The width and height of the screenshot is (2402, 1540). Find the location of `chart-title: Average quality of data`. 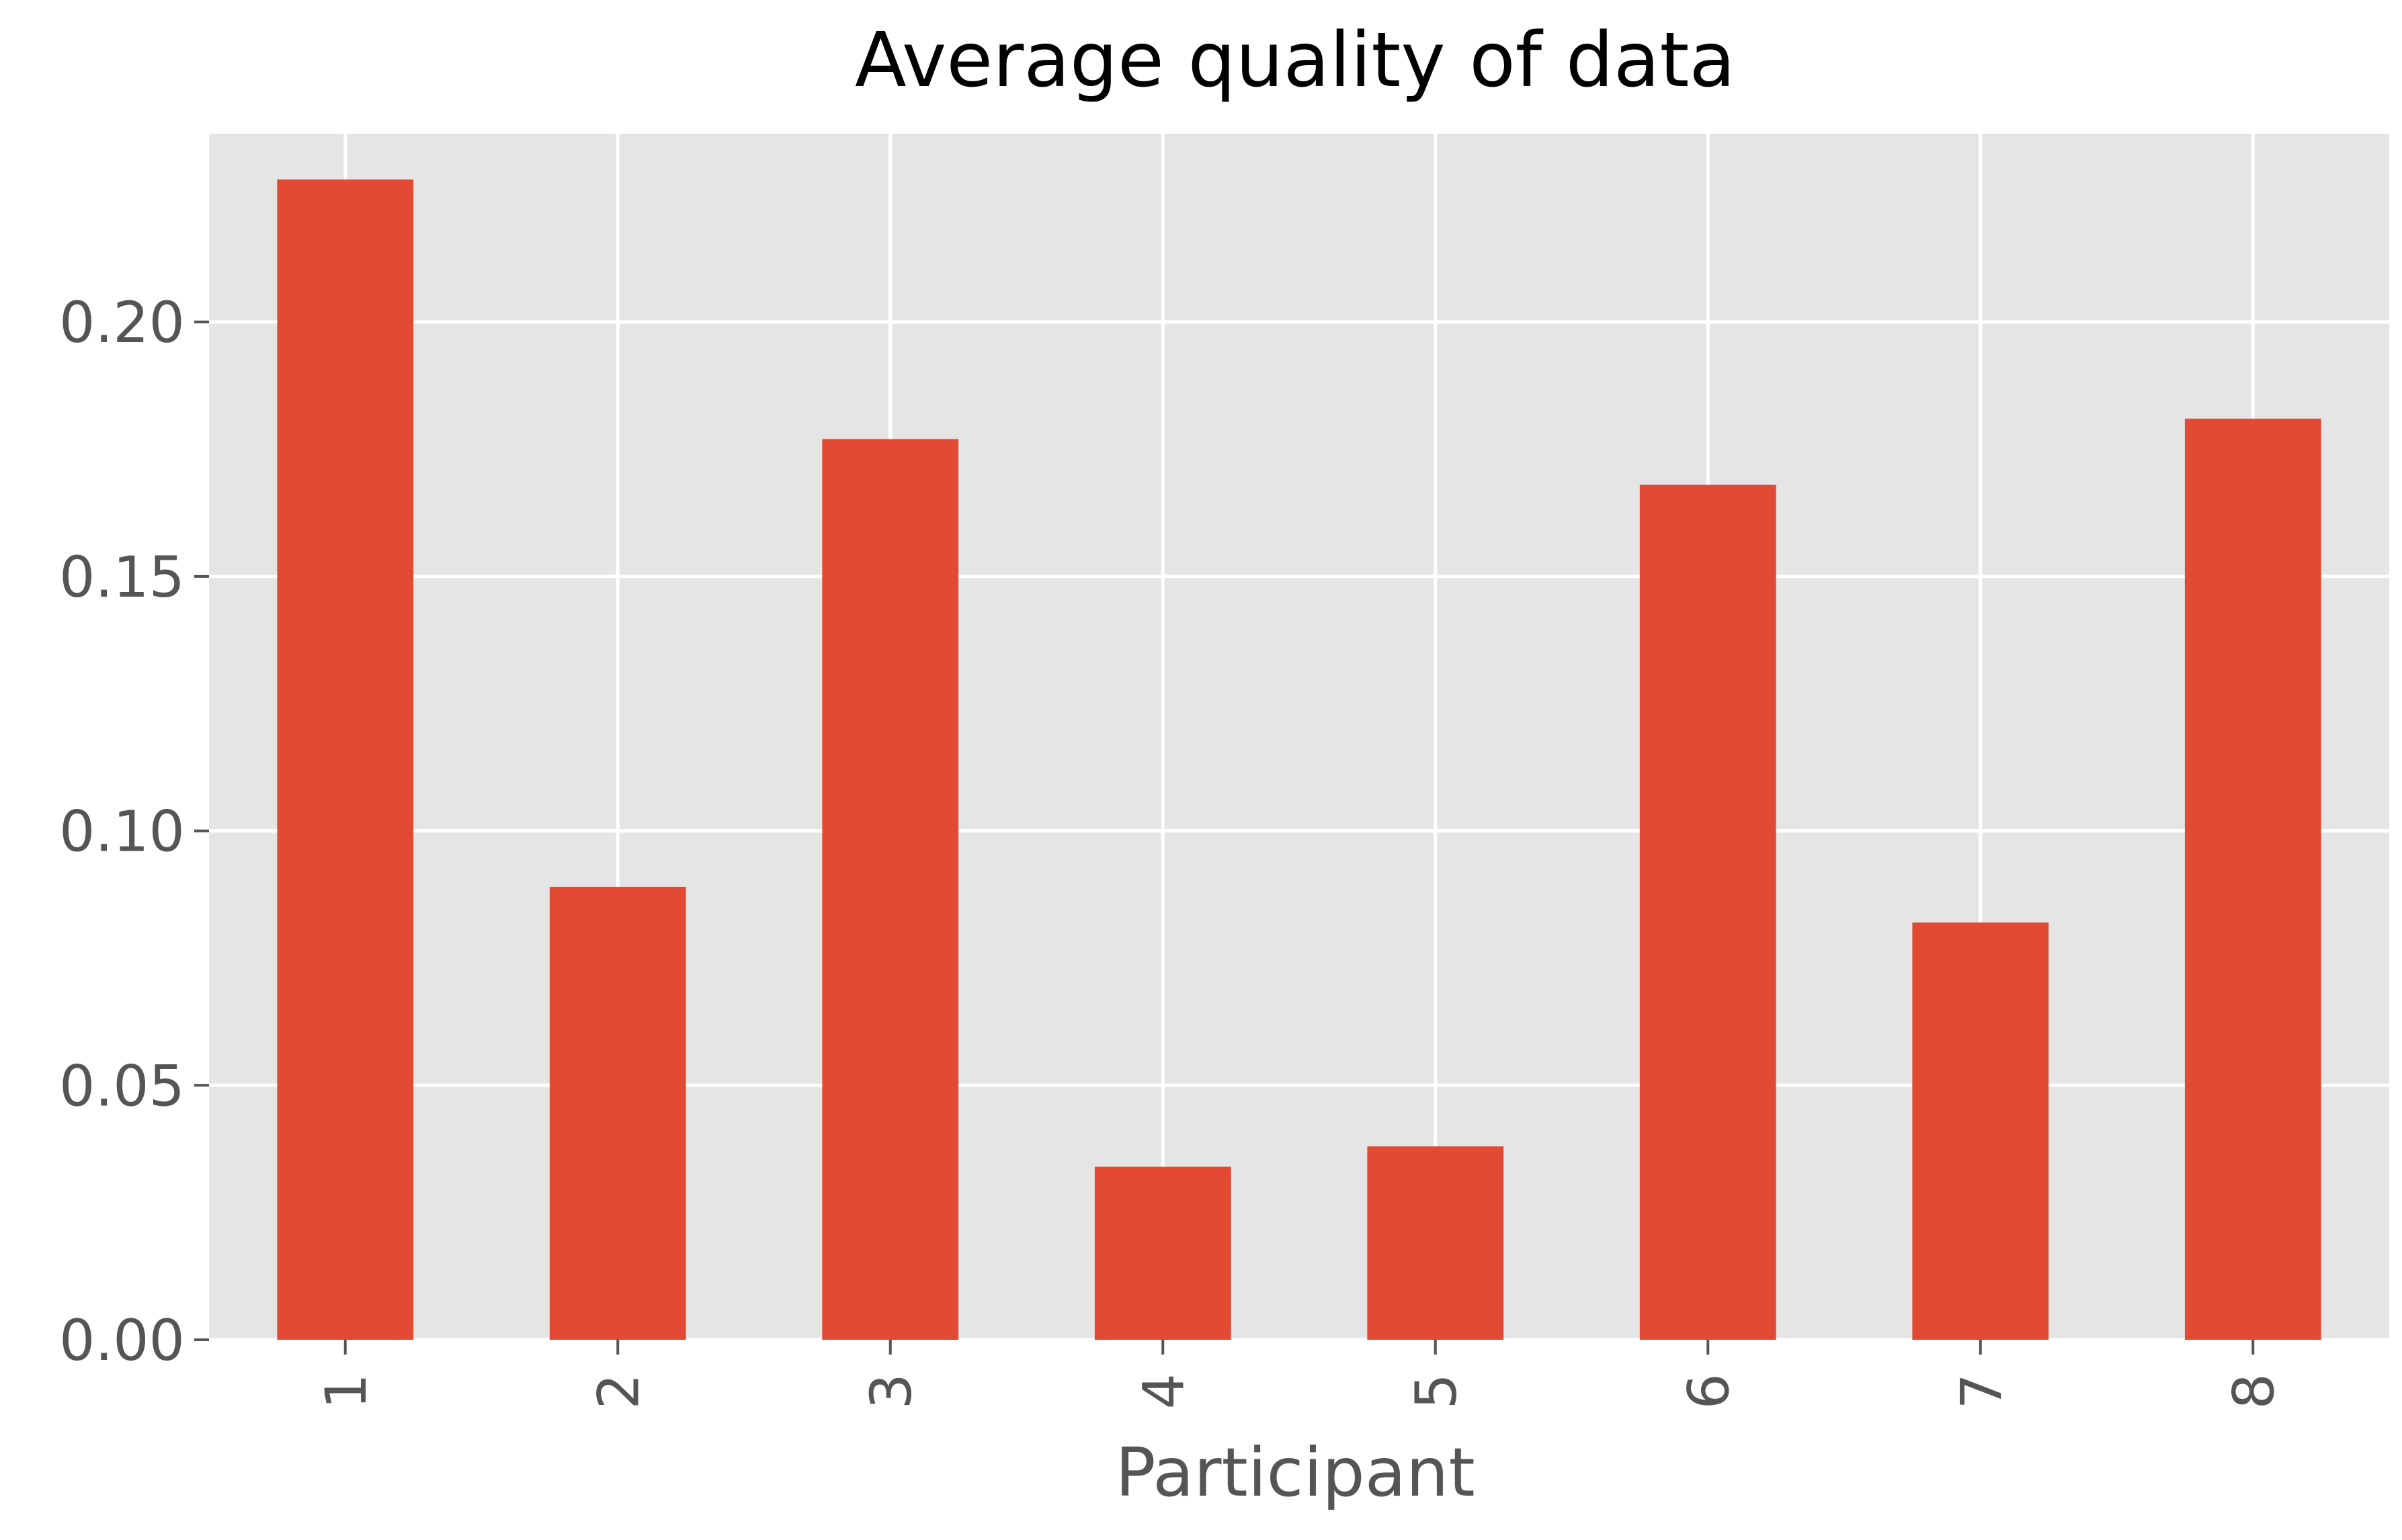

chart-title: Average quality of data is located at coordinates (1295, 60).